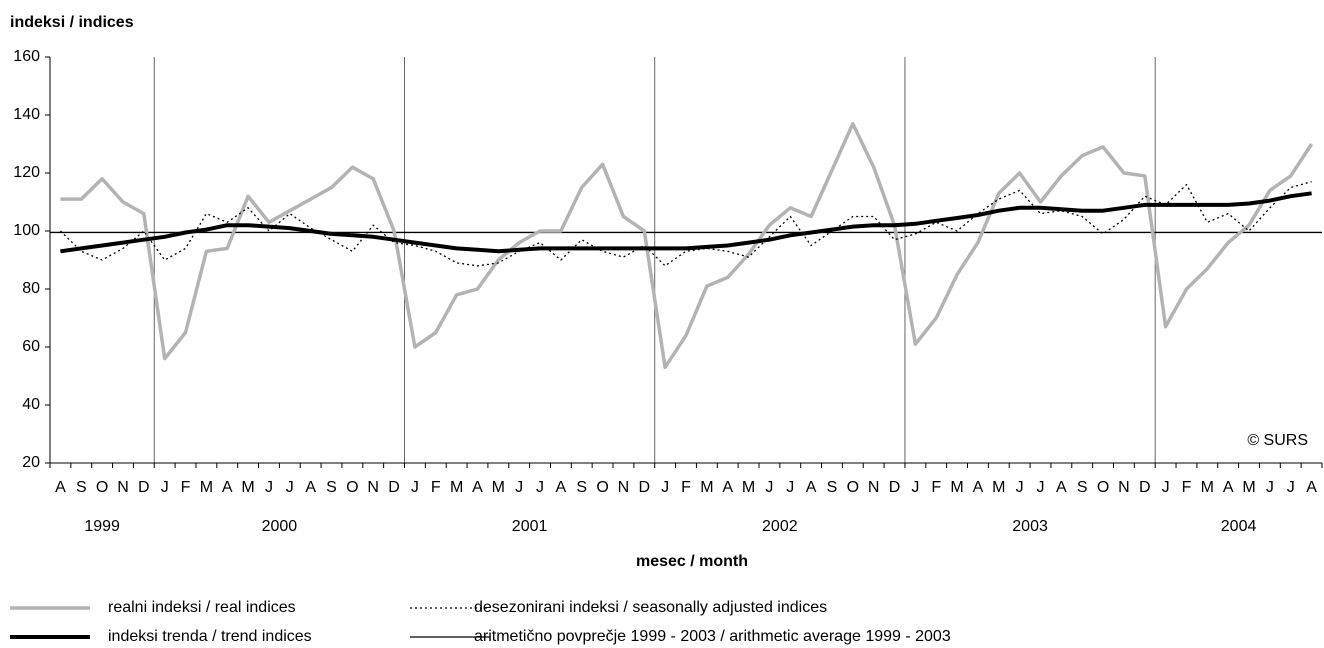 Image resolution: width=1324 pixels, height=648 pixels. What do you see at coordinates (202, 607) in the screenshot?
I see `legend-label: realni indeksi / real indices` at bounding box center [202, 607].